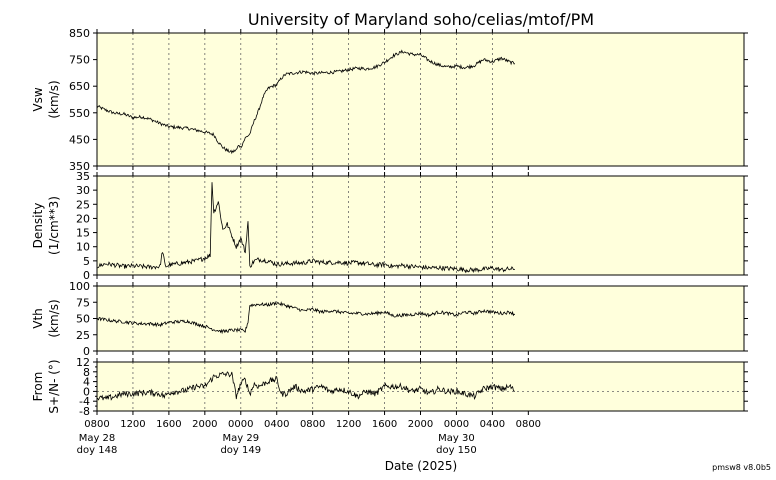  Describe the element at coordinates (38, 99) in the screenshot. I see `y-axis-label: Vsw` at that location.